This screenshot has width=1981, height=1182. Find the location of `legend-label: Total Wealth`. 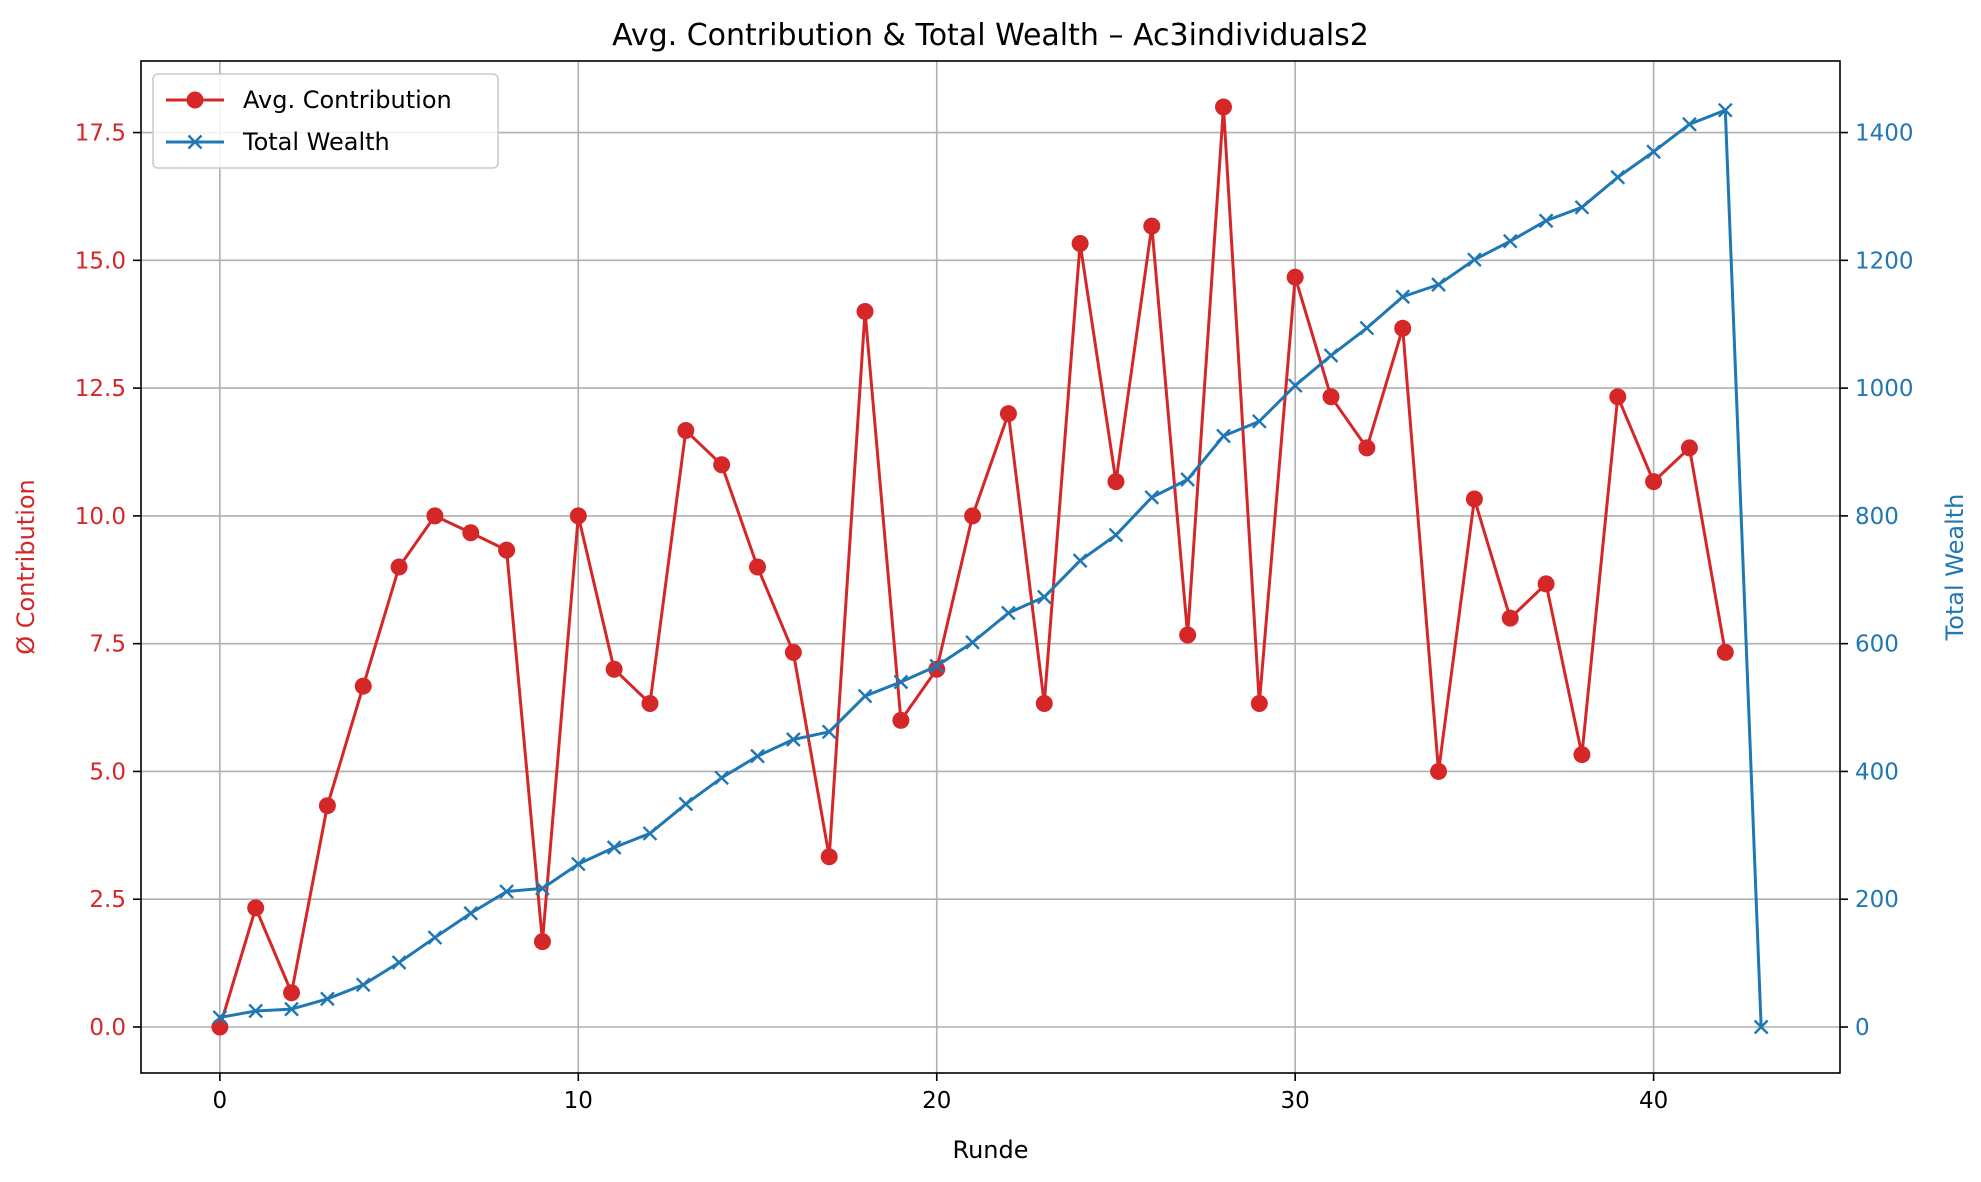

legend-label: Total Wealth is located at coordinates (316, 142).